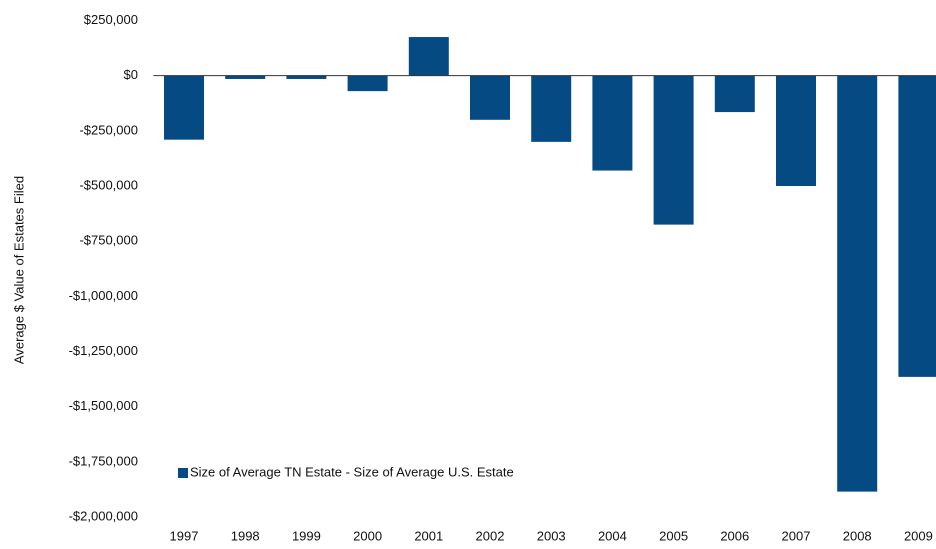 This screenshot has width=936, height=549. Describe the element at coordinates (108, 184) in the screenshot. I see `y-tick-label: -$500,000` at that location.